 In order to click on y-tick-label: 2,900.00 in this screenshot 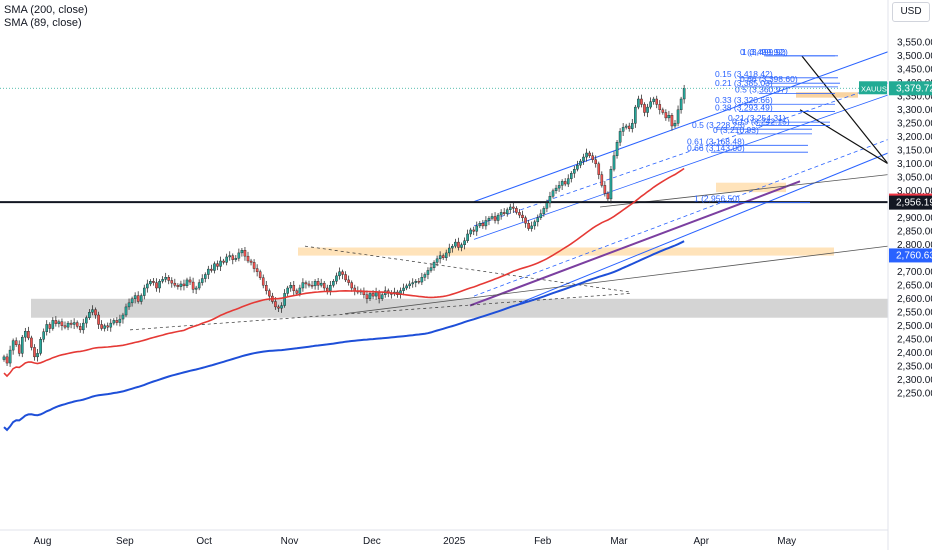, I will do `click(914, 218)`.